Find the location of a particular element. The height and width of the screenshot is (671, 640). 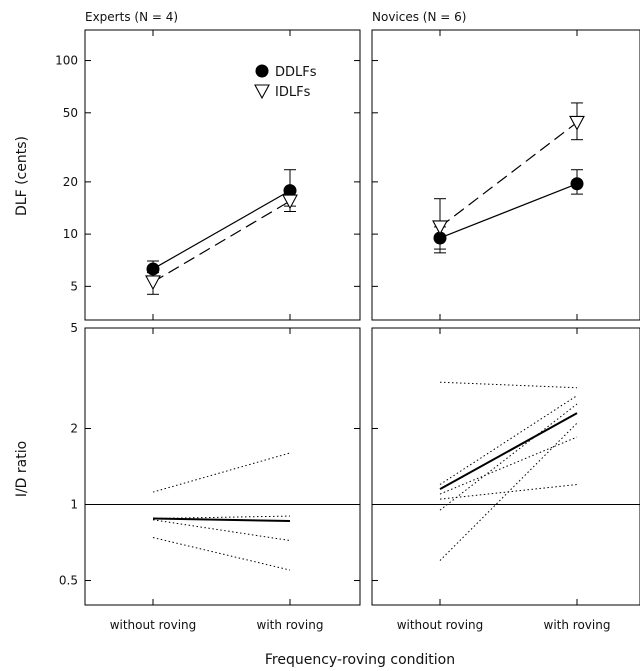

bottom-ytick-label-2: 2 is located at coordinates (74, 428).